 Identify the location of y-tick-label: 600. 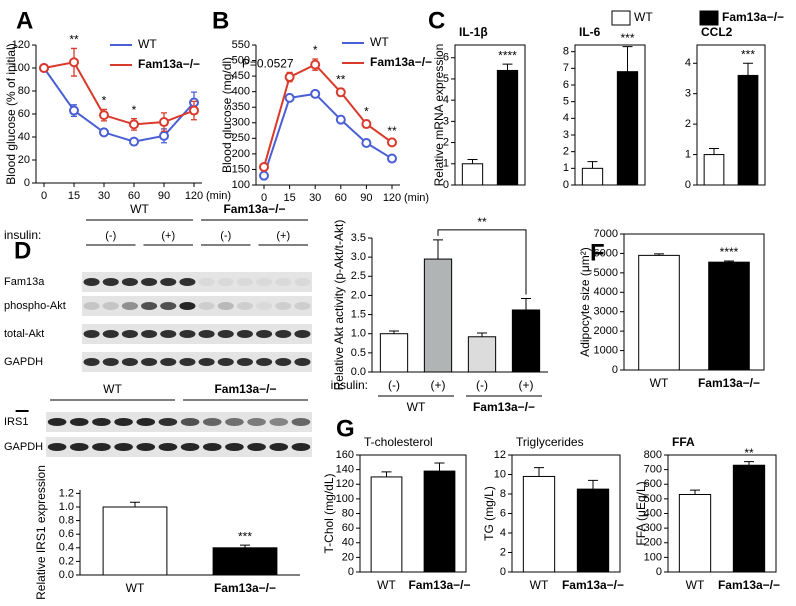
(653, 484).